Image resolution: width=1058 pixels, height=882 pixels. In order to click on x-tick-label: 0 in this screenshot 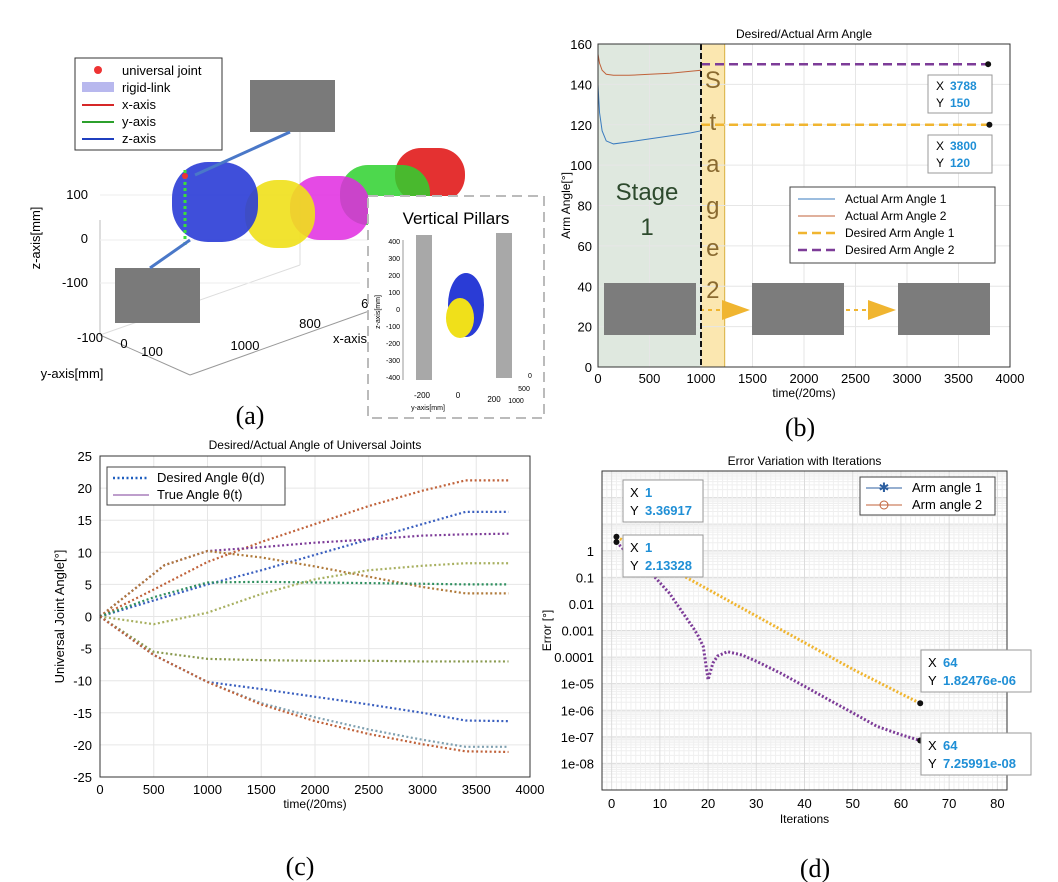, I will do `click(597, 378)`.